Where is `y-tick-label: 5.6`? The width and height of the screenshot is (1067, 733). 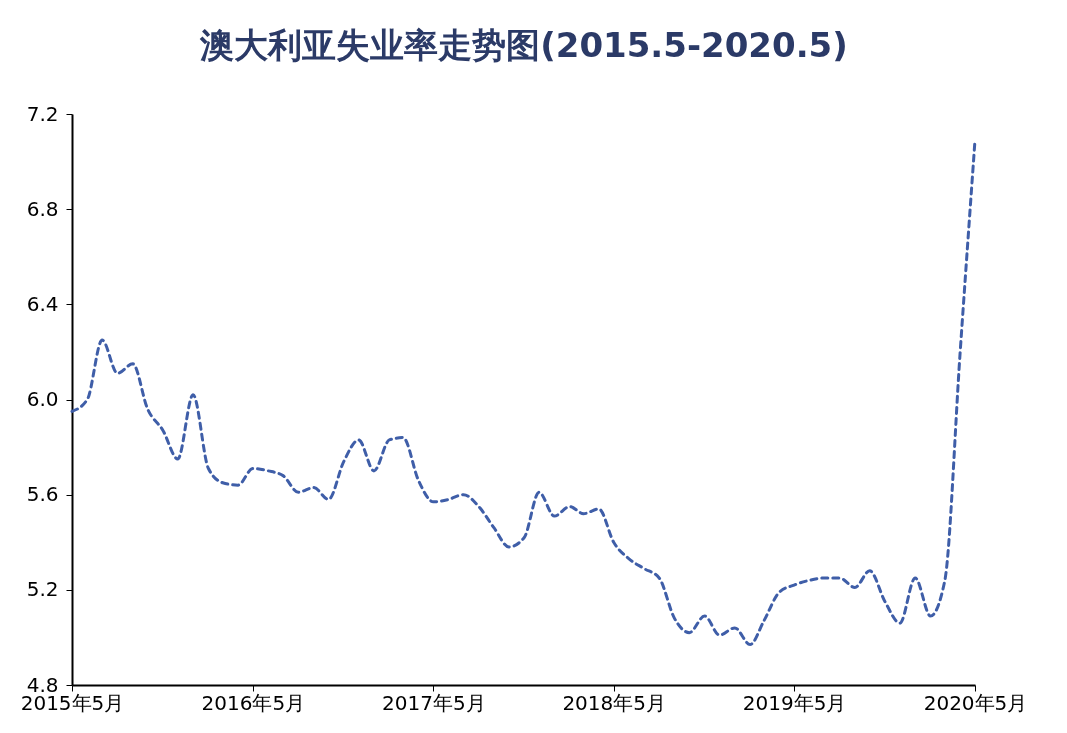
y-tick-label: 5.6 is located at coordinates (42, 494).